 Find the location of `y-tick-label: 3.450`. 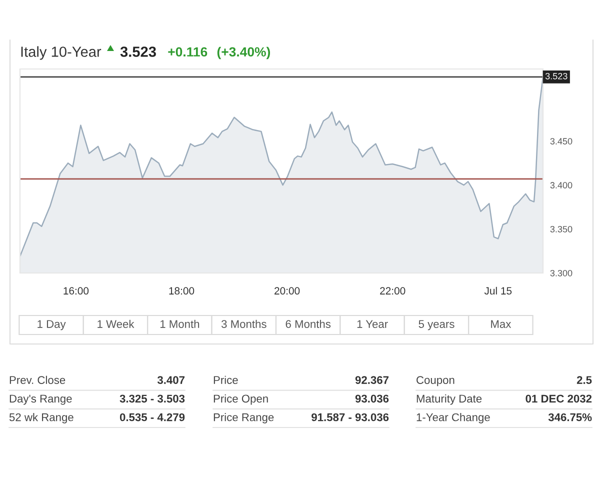

y-tick-label: 3.450 is located at coordinates (561, 141).